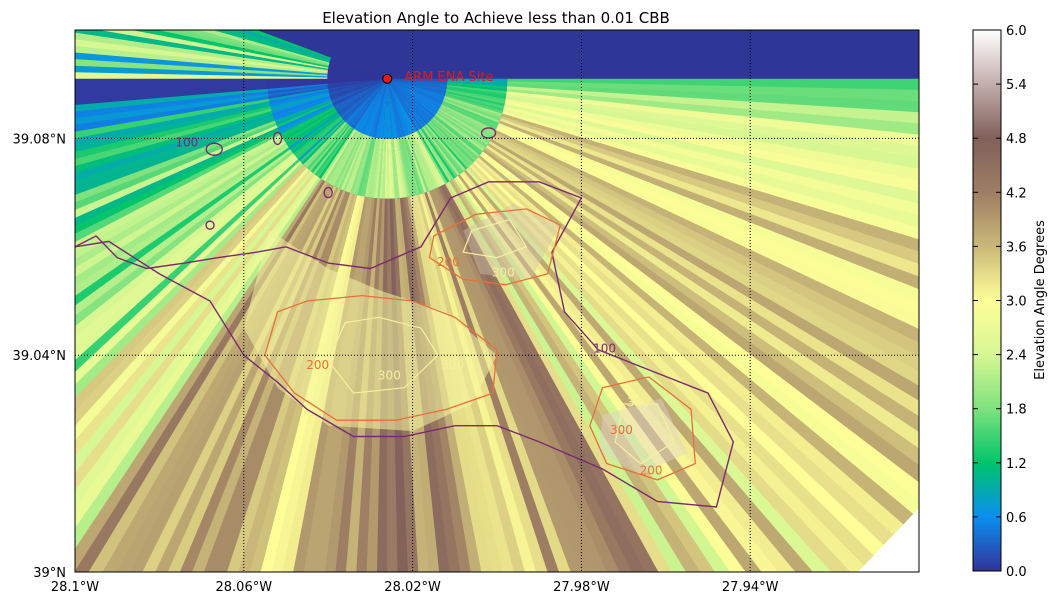 This screenshot has height=605, width=1058. What do you see at coordinates (186, 143) in the screenshot?
I see `contour-label: 100` at bounding box center [186, 143].